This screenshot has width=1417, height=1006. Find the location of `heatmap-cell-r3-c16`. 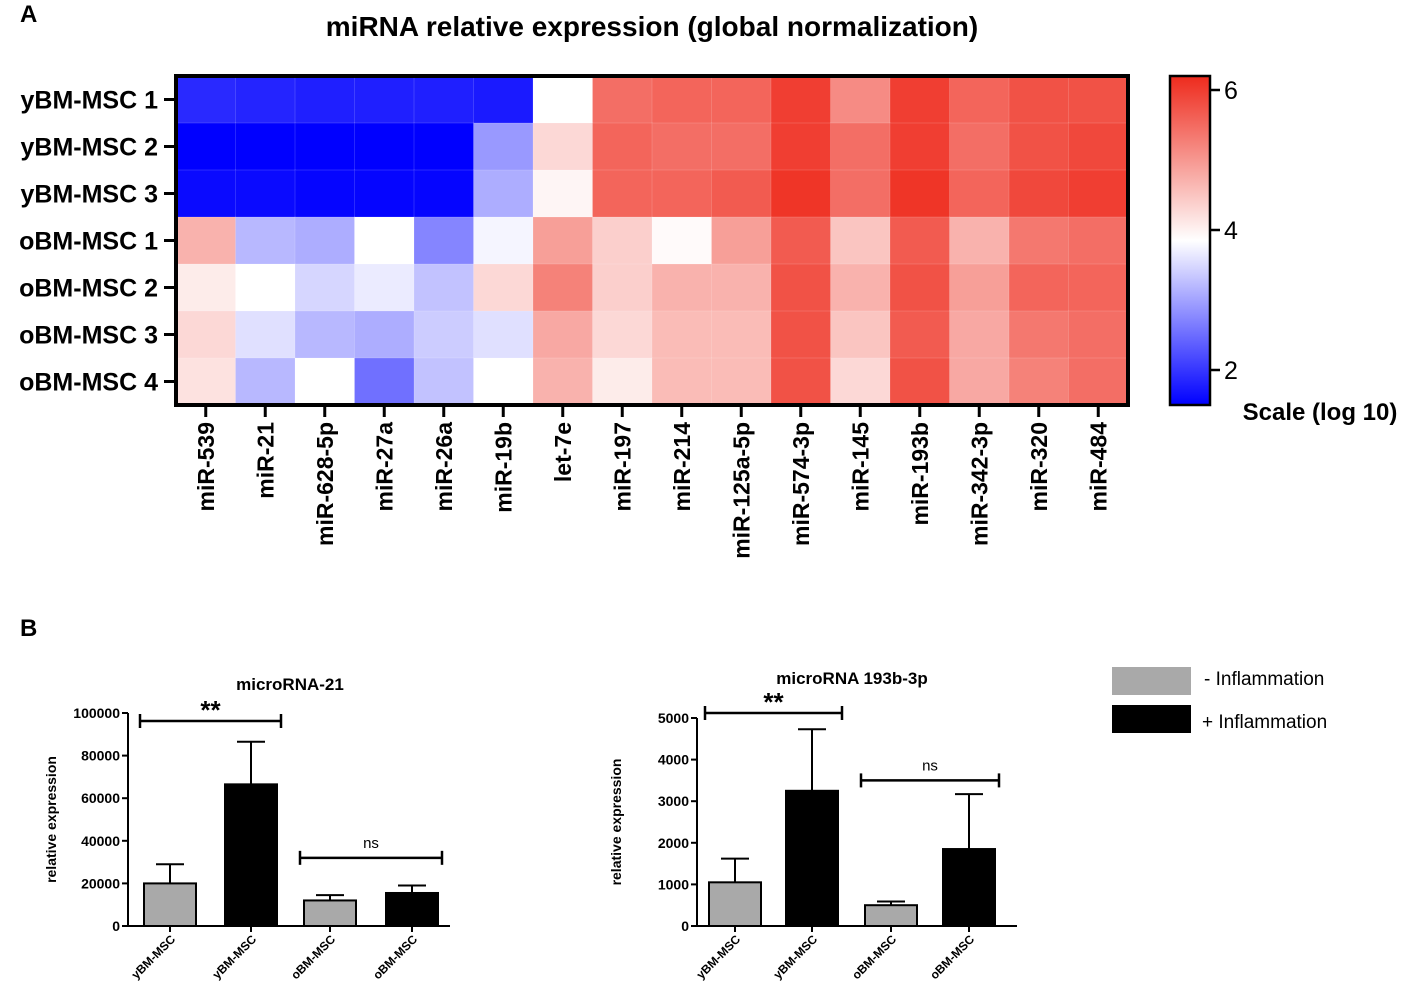

heatmap-cell-r3-c16 is located at coordinates (1098, 193).